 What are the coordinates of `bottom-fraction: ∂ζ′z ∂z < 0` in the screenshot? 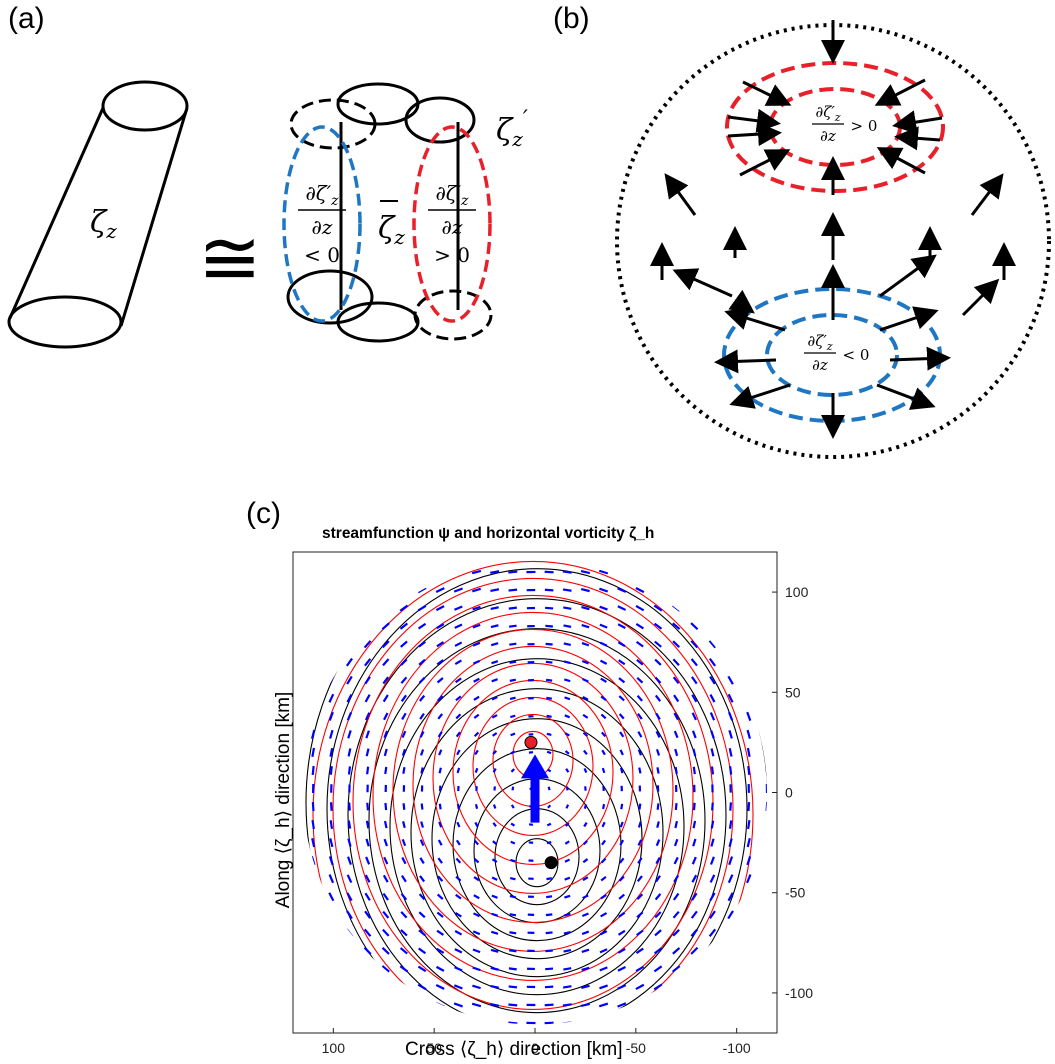 It's located at (836, 353).